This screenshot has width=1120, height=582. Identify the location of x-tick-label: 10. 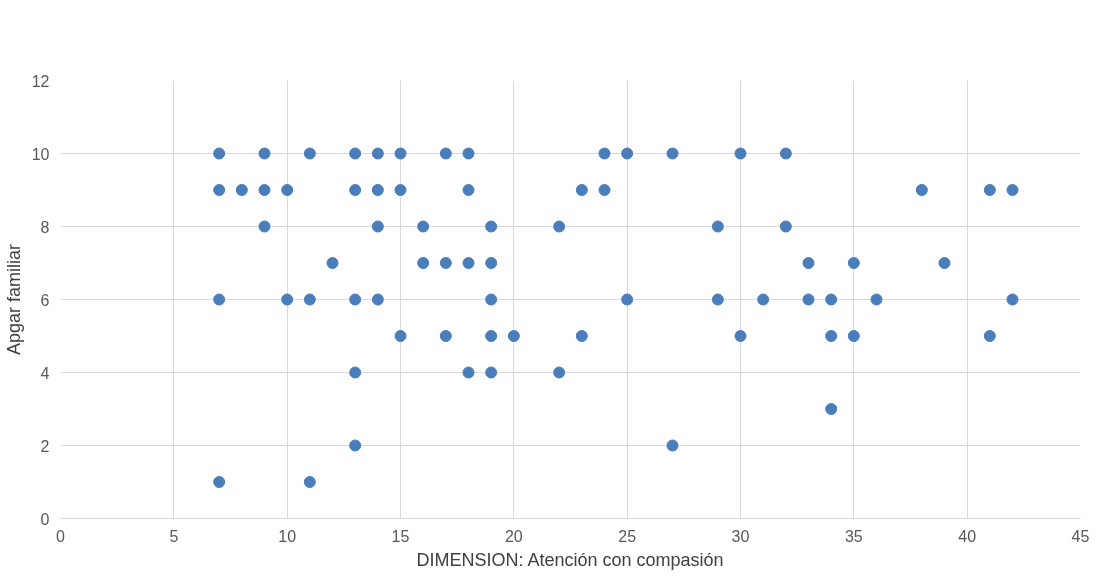
(287, 536).